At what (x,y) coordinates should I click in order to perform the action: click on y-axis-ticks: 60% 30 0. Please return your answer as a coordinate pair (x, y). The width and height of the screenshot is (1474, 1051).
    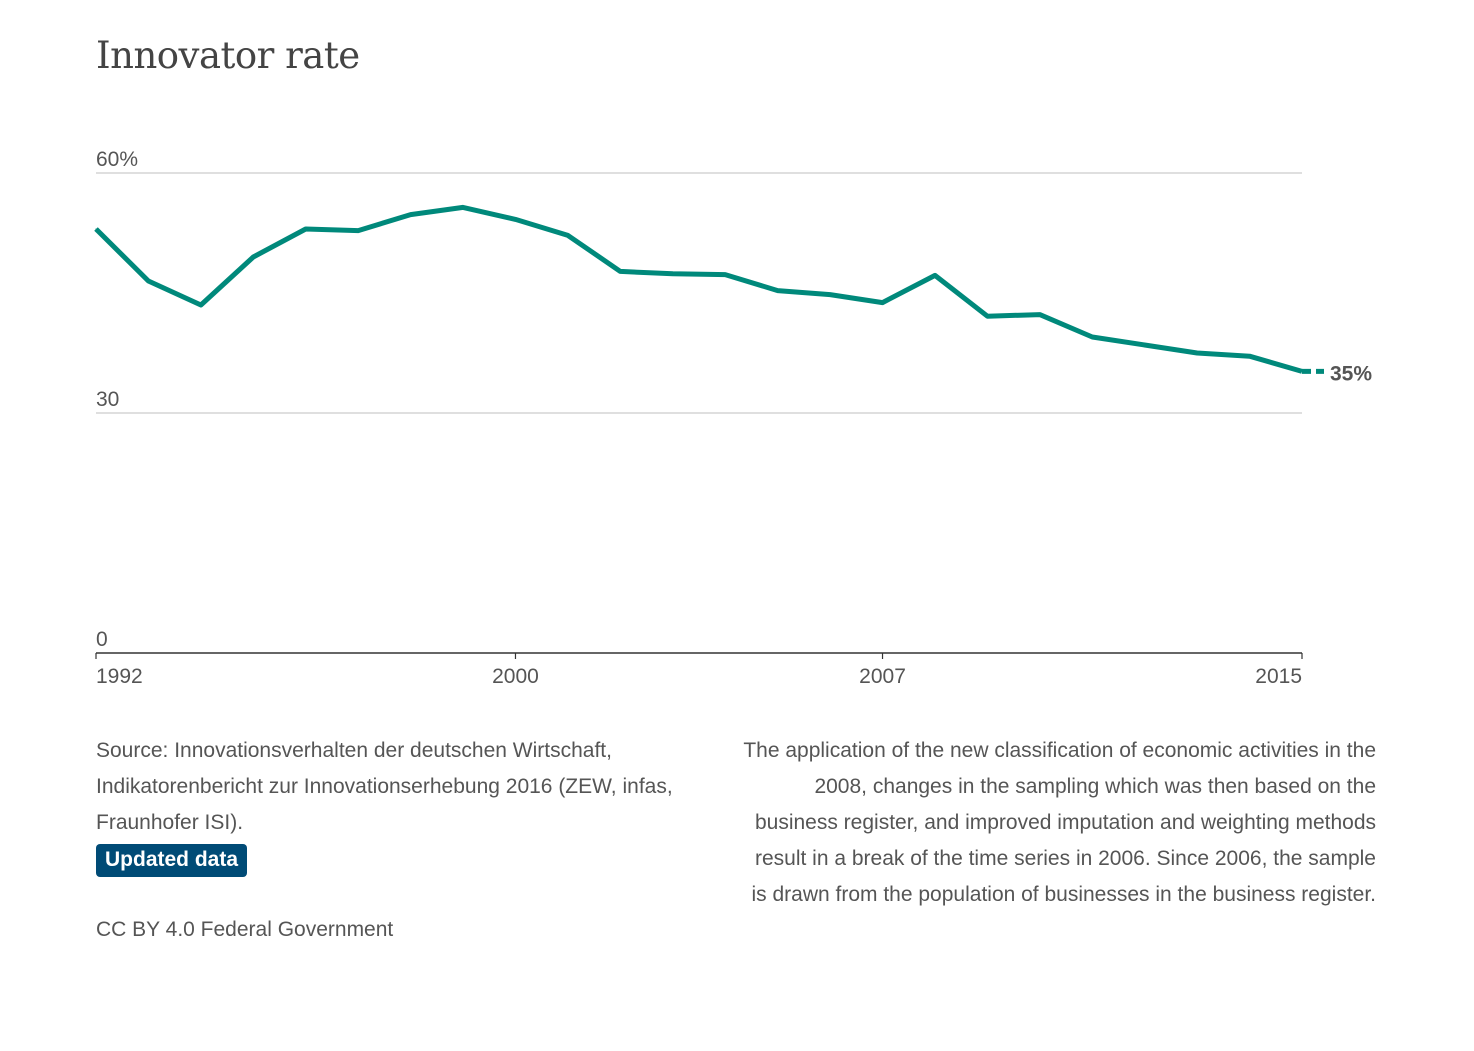
    Looking at the image, I should click on (117, 399).